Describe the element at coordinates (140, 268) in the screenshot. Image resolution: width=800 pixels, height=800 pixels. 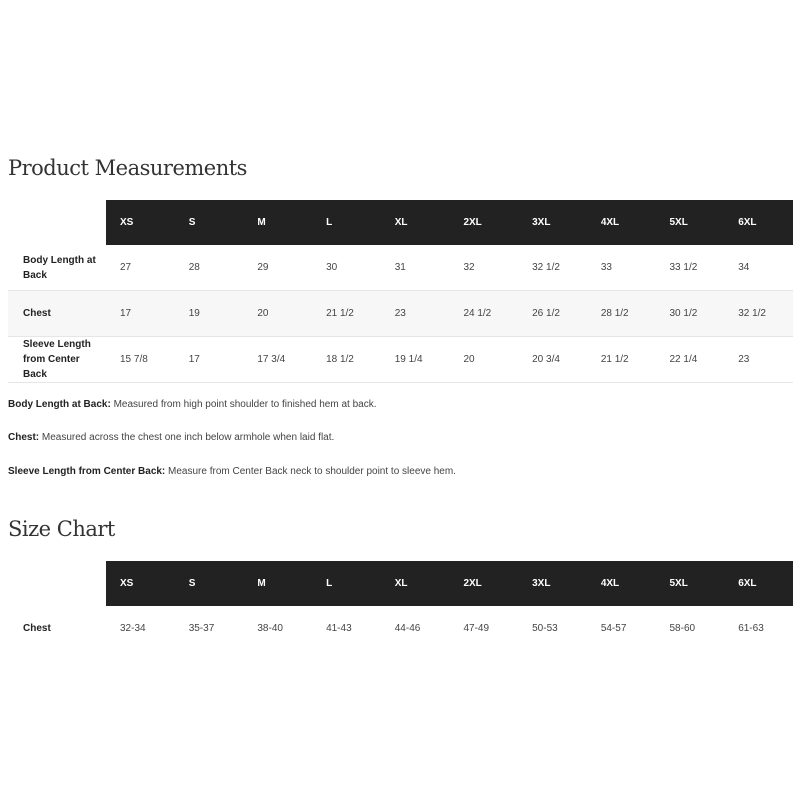
I see `table-cell: 27` at that location.